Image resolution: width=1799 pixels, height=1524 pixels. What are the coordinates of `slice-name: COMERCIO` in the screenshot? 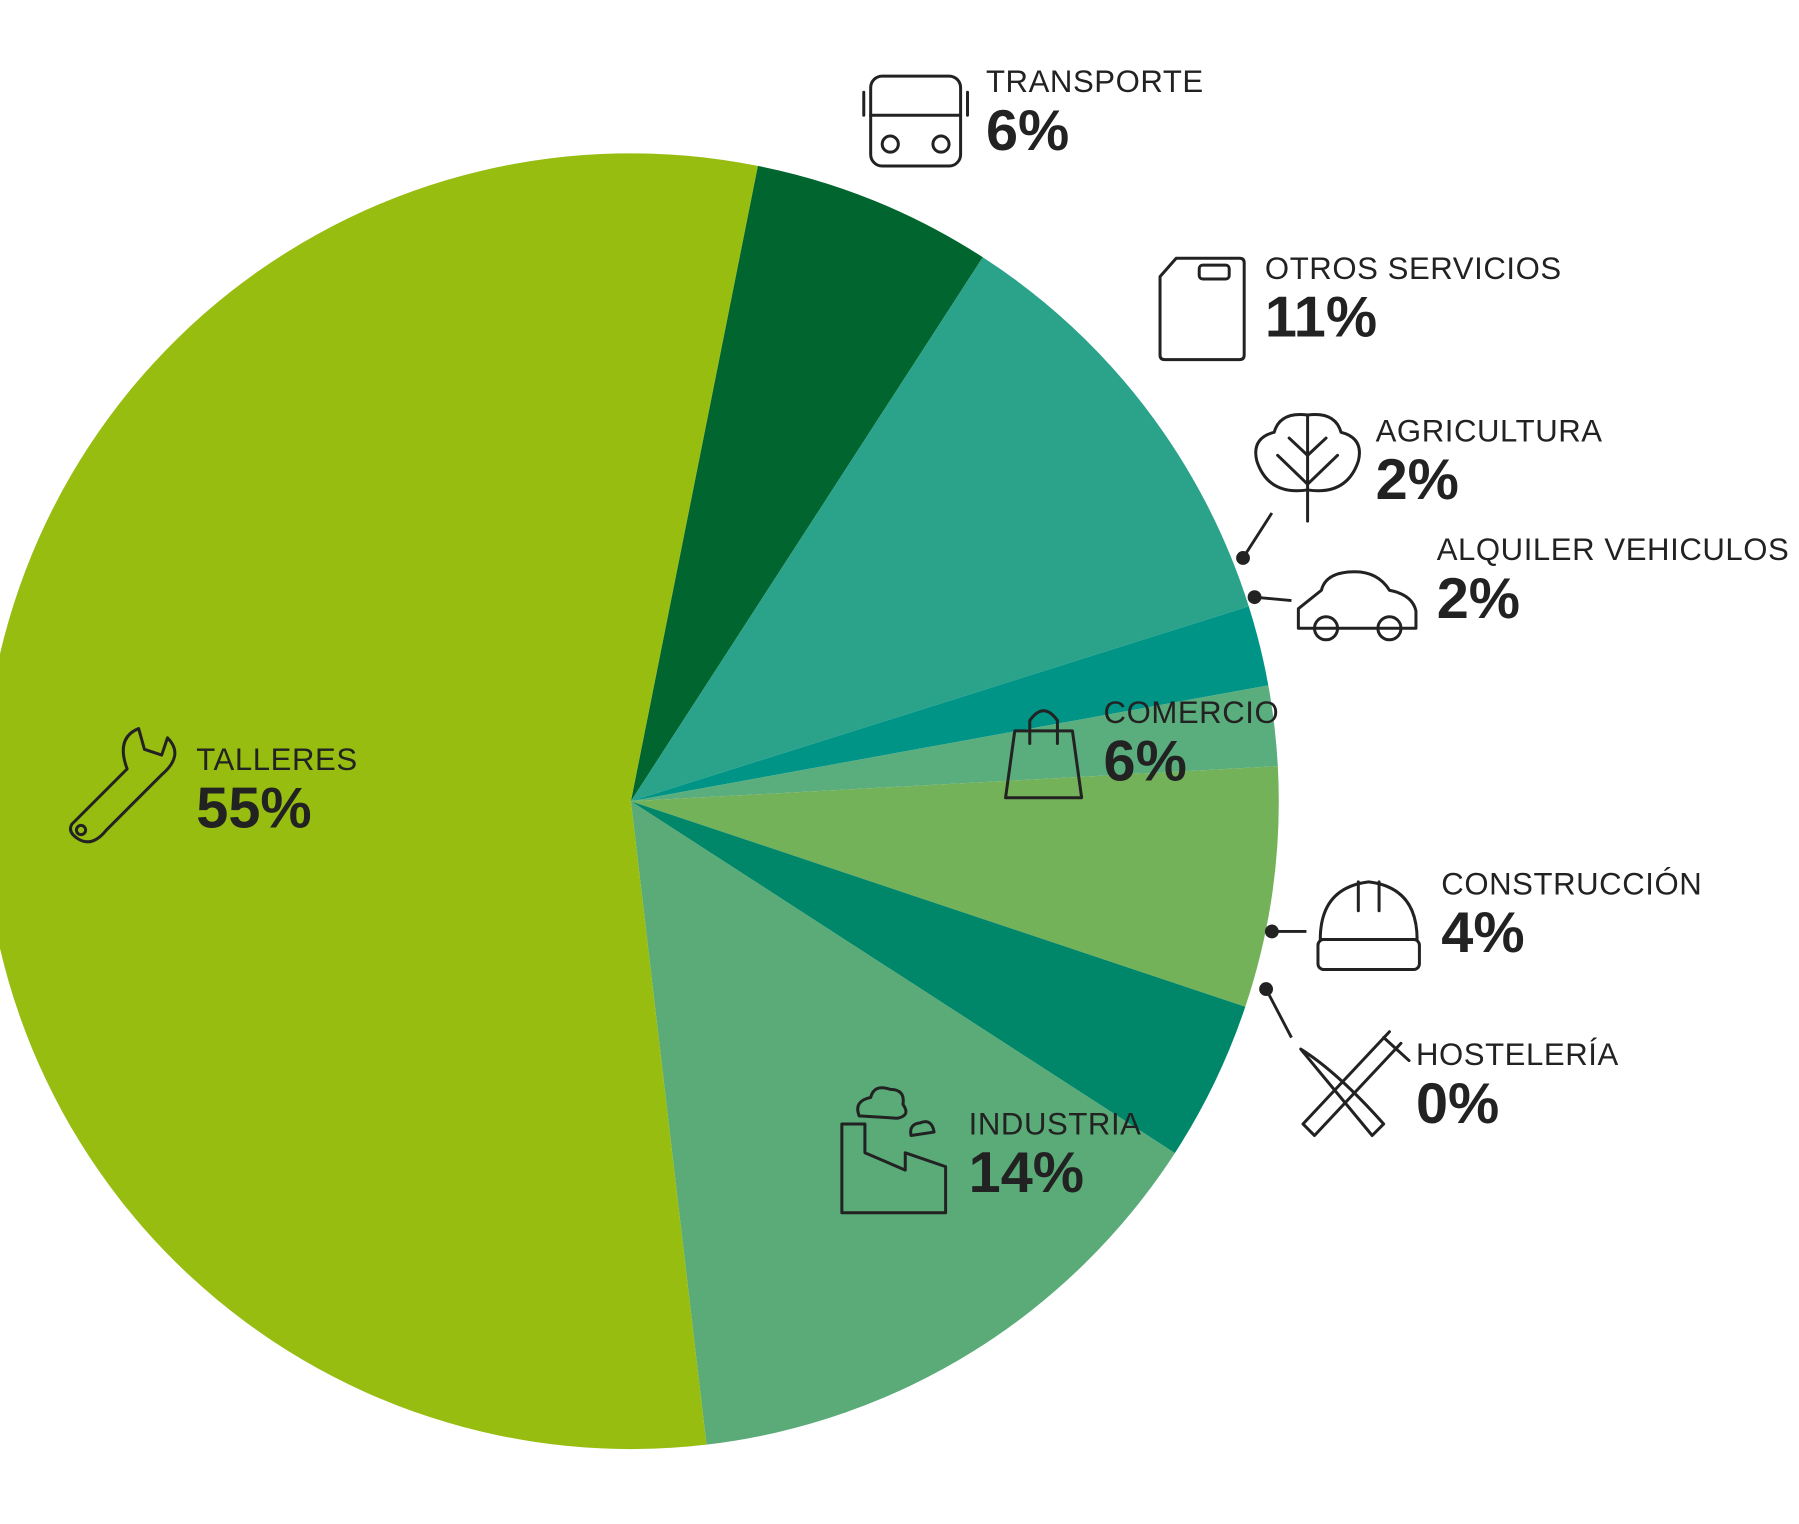 It's located at (1192, 712).